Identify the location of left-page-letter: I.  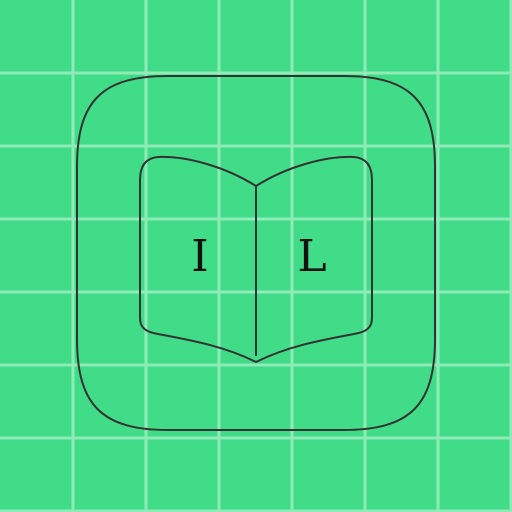
(199, 256).